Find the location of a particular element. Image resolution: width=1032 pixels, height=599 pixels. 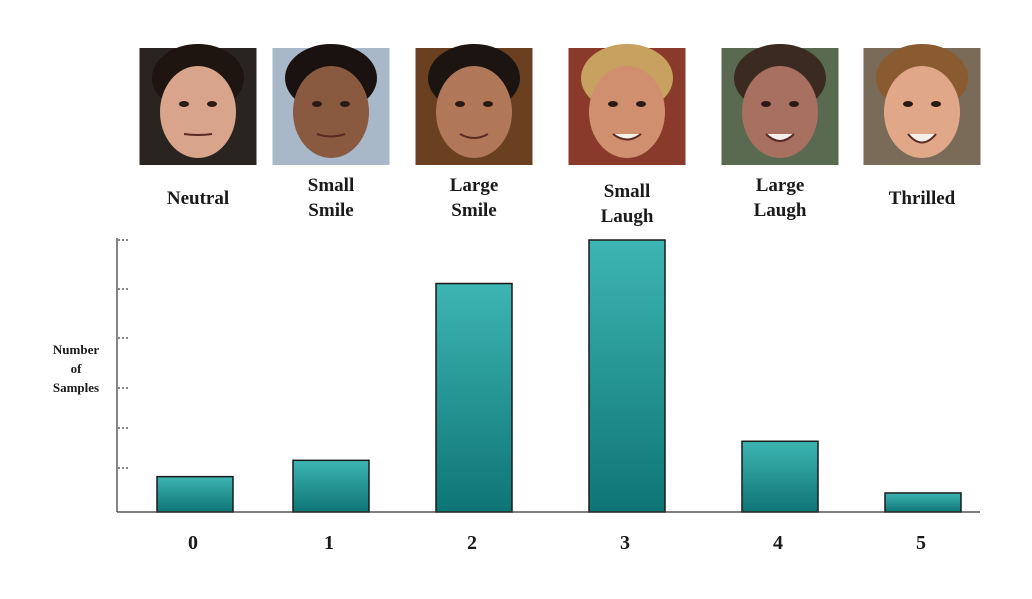

x-tick-label: 4 is located at coordinates (778, 543).